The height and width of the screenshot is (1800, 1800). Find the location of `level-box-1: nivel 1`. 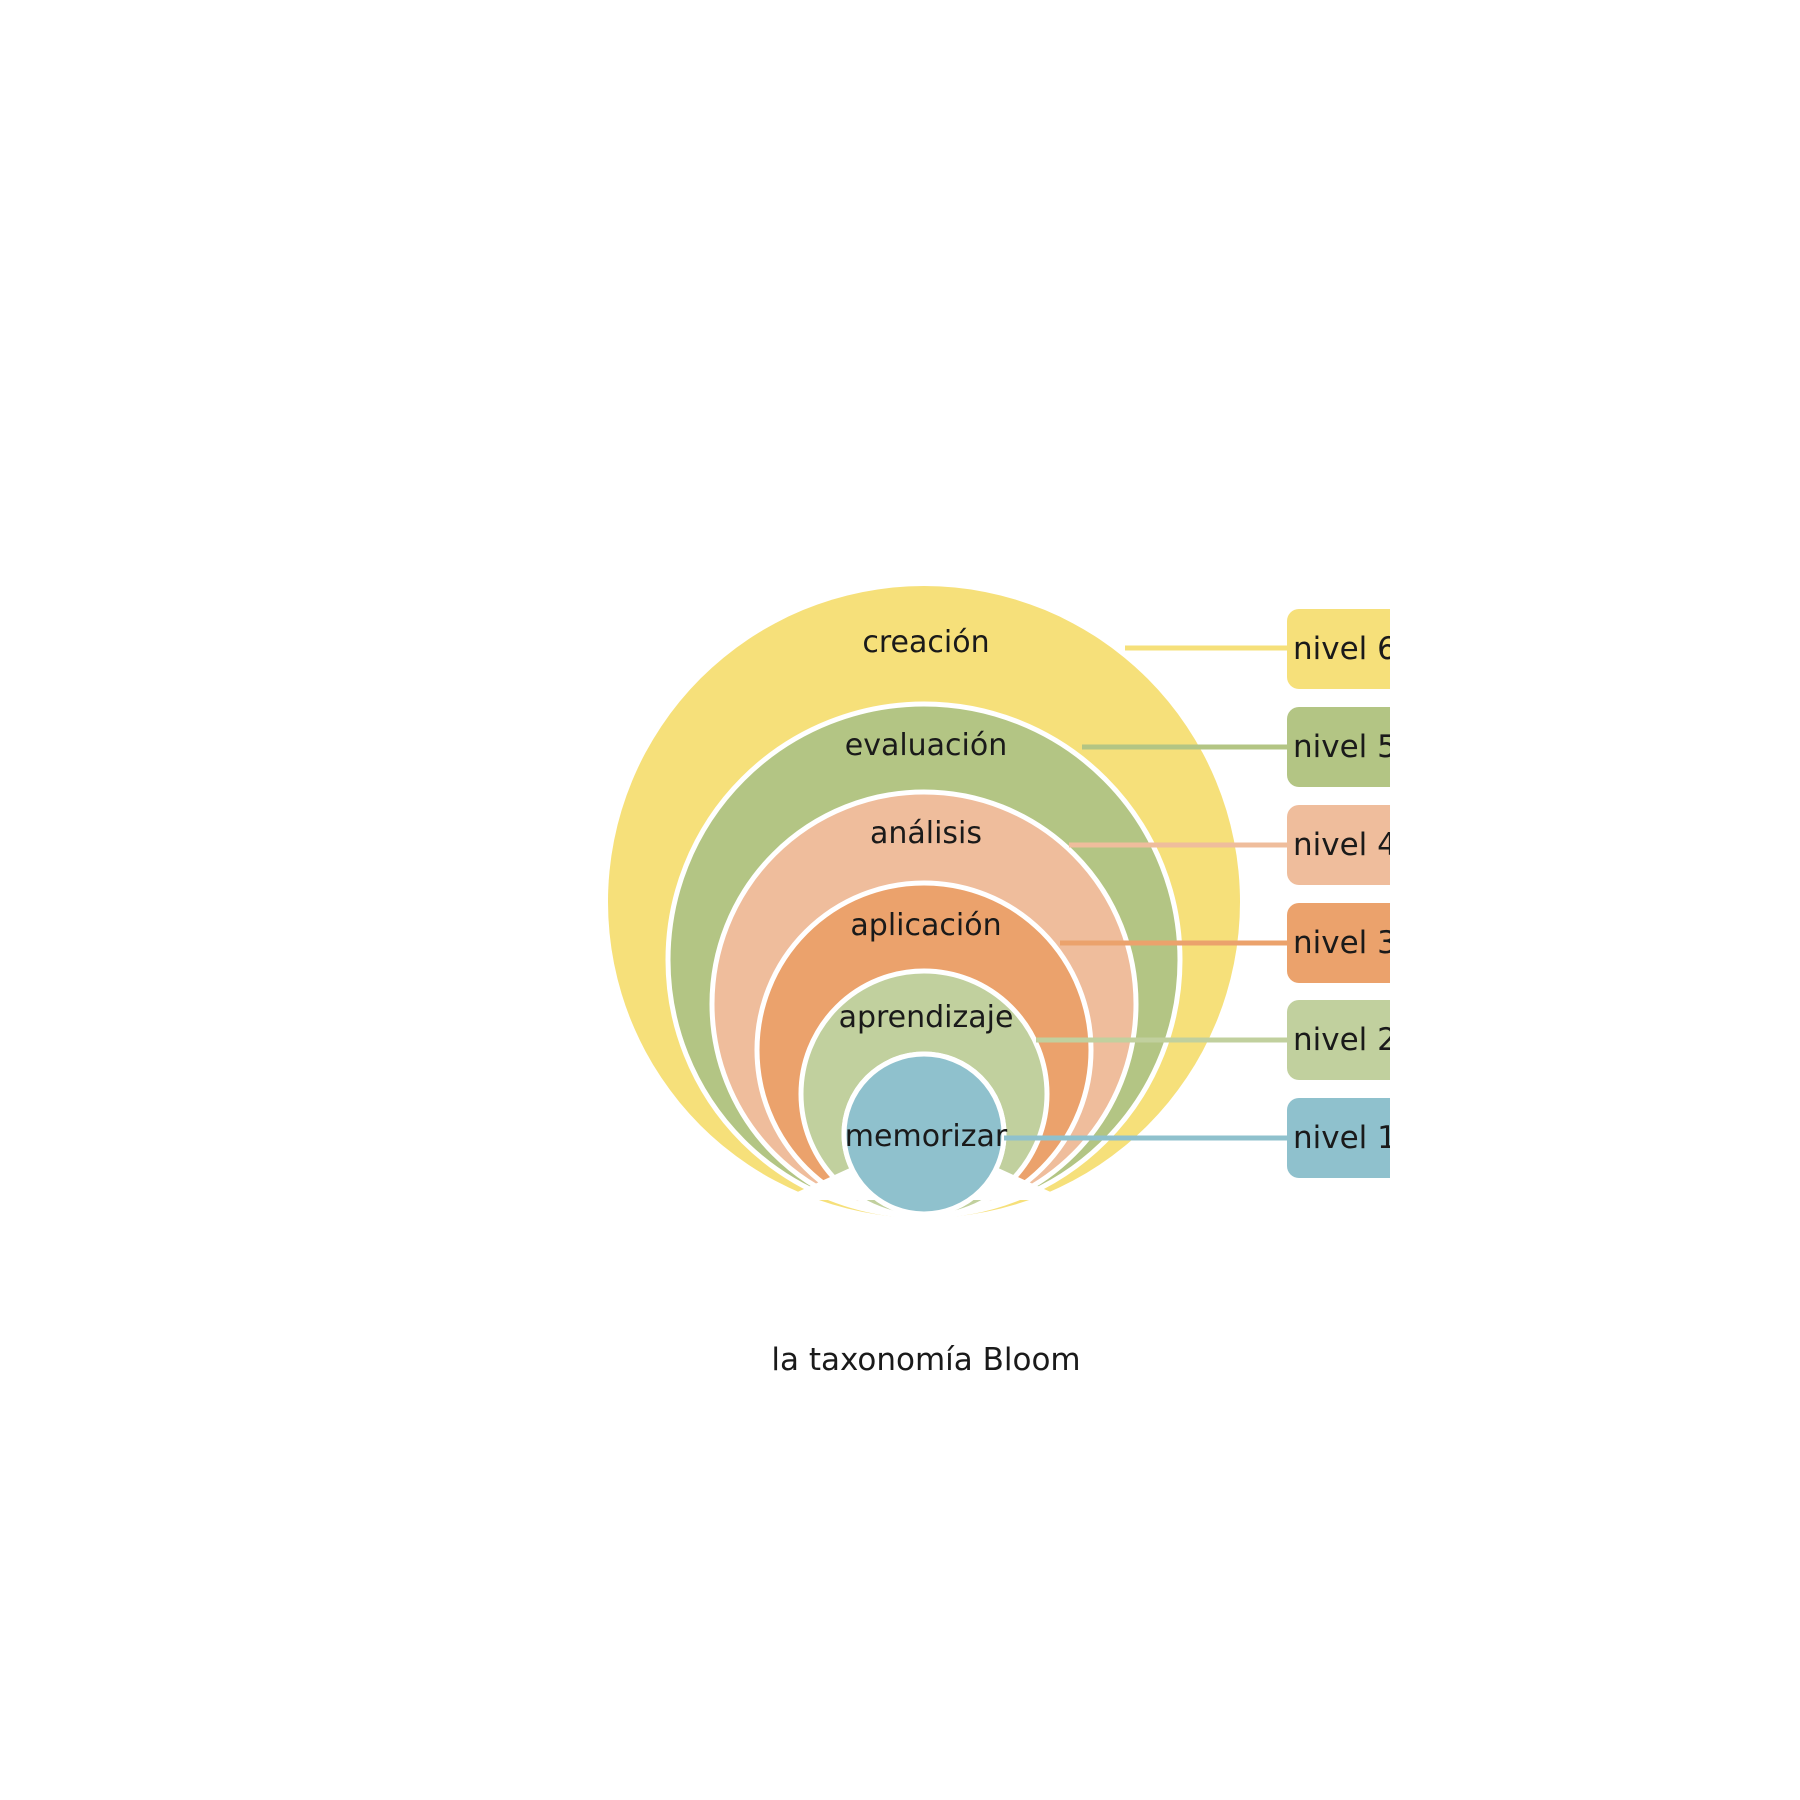

level-box-1: nivel 1 is located at coordinates (1342, 1138).